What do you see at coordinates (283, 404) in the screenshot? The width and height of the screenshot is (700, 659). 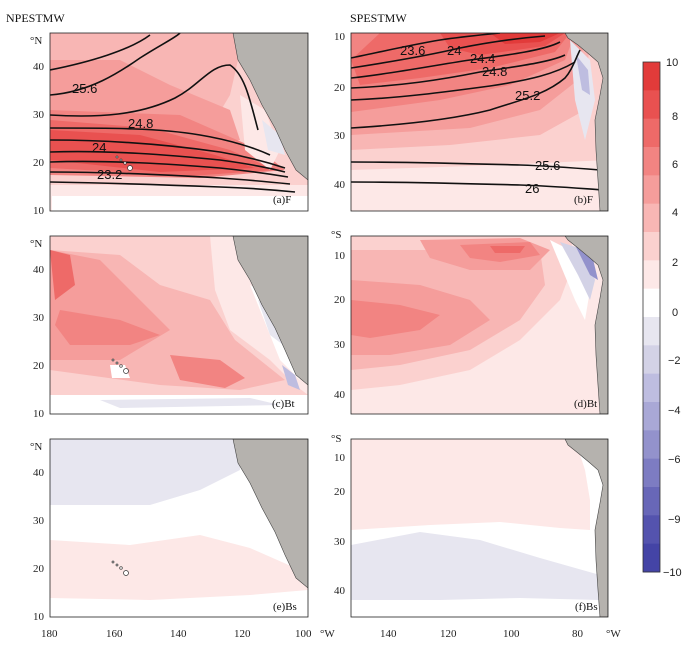 I see `panel-label-c: (c)Bt` at bounding box center [283, 404].